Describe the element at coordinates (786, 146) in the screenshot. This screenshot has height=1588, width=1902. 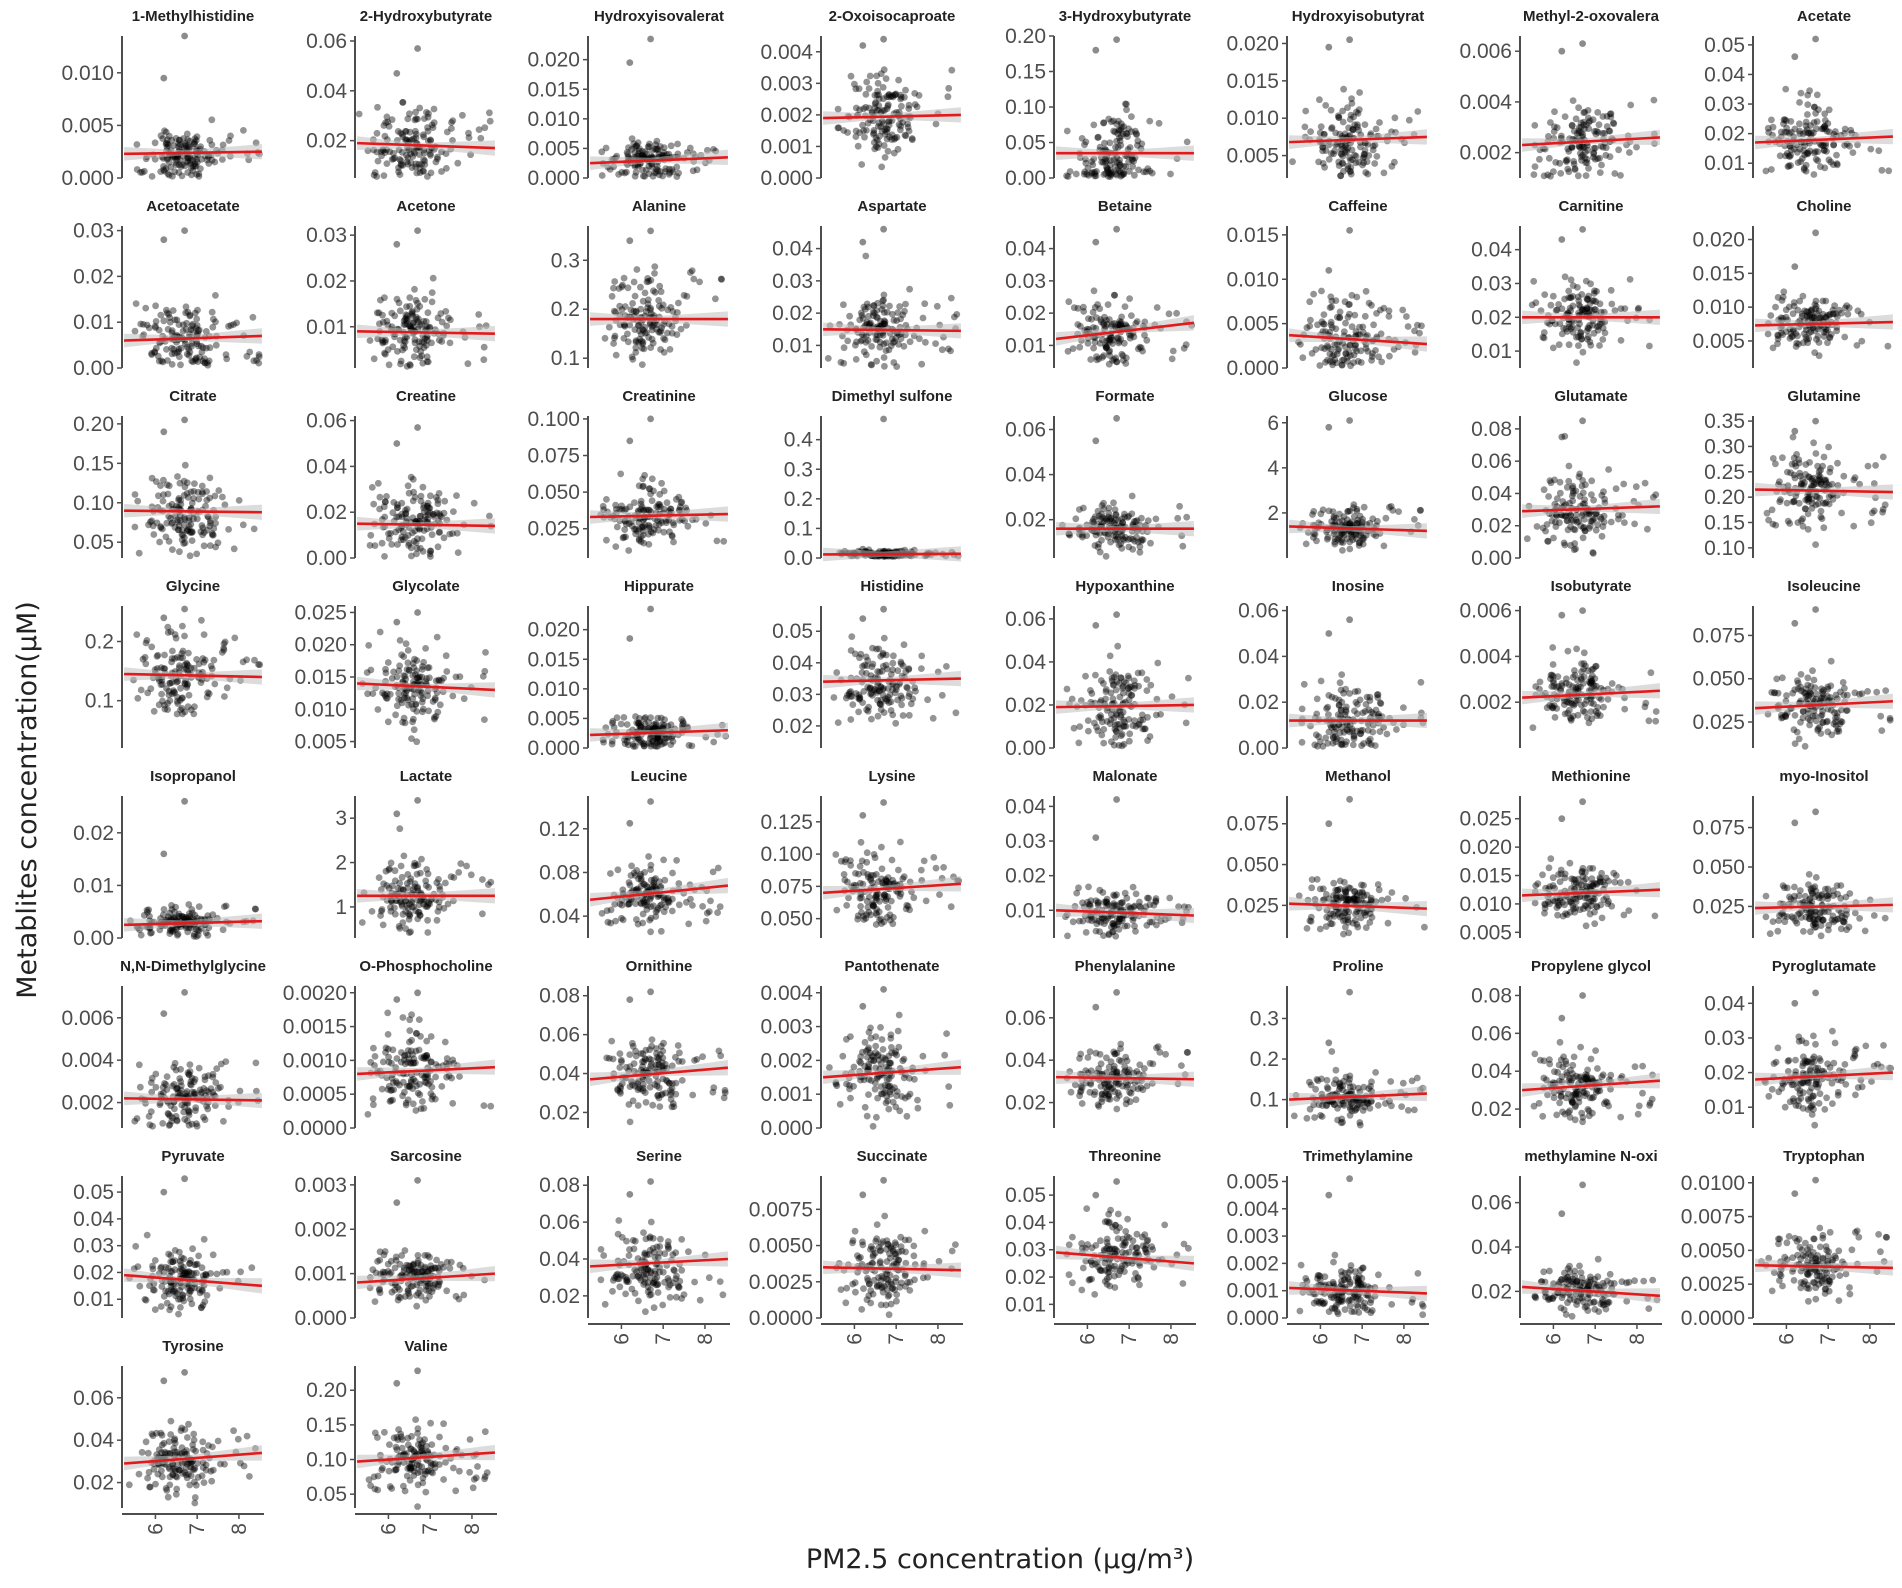
I see `y-tick-label: 0.001` at that location.